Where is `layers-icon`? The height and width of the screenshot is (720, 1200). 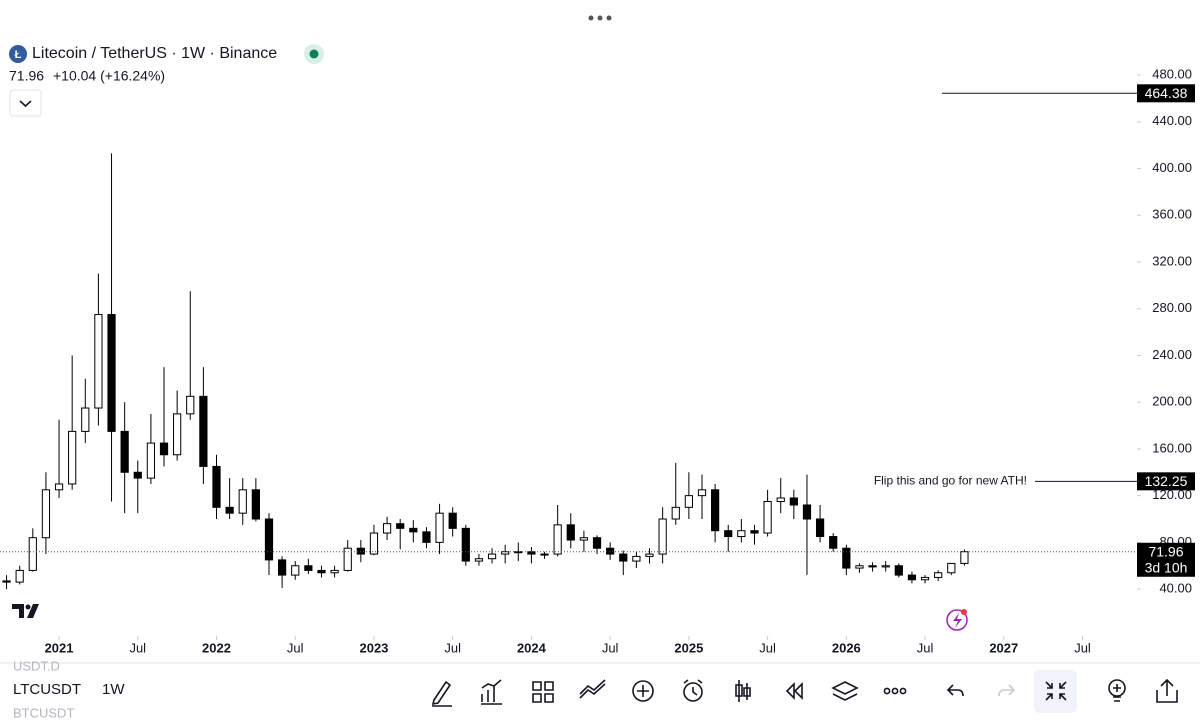 layers-icon is located at coordinates (845, 691).